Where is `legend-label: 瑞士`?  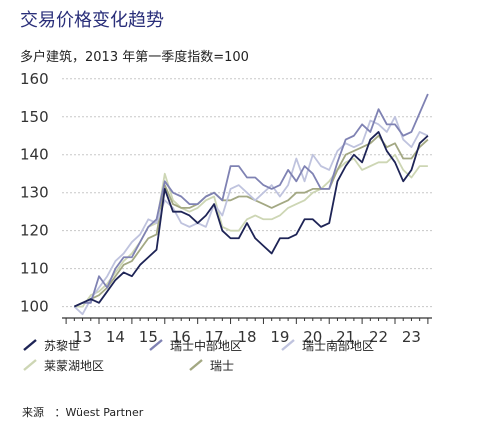
legend-label: 瑞士 is located at coordinates (222, 366).